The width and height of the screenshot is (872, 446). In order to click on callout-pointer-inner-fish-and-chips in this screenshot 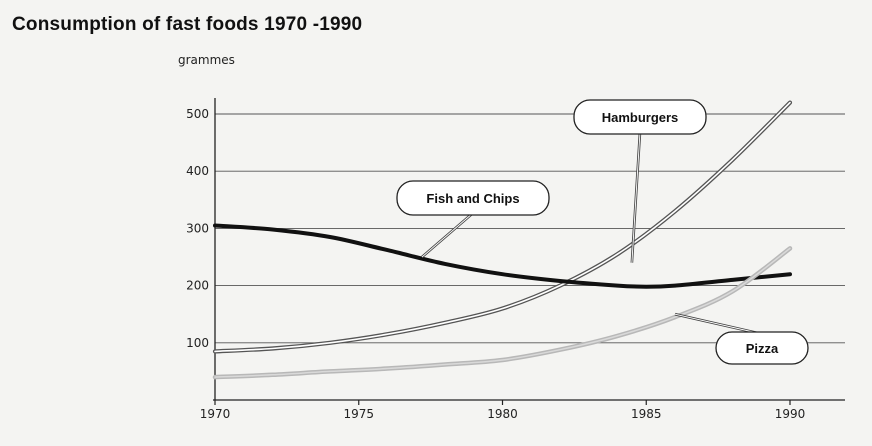, I will do `click(447, 235)`.